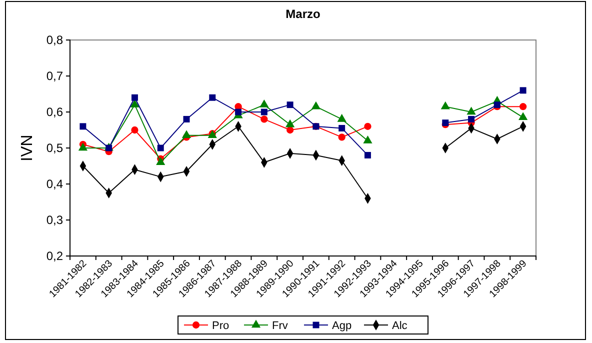 The width and height of the screenshot is (592, 343). I want to click on y-tick-label: 0,2, so click(55, 255).